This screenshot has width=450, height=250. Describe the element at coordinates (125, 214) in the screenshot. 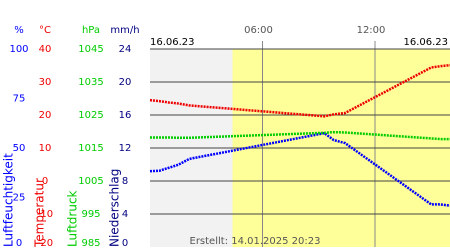

I see `y-tick-label: 4` at that location.